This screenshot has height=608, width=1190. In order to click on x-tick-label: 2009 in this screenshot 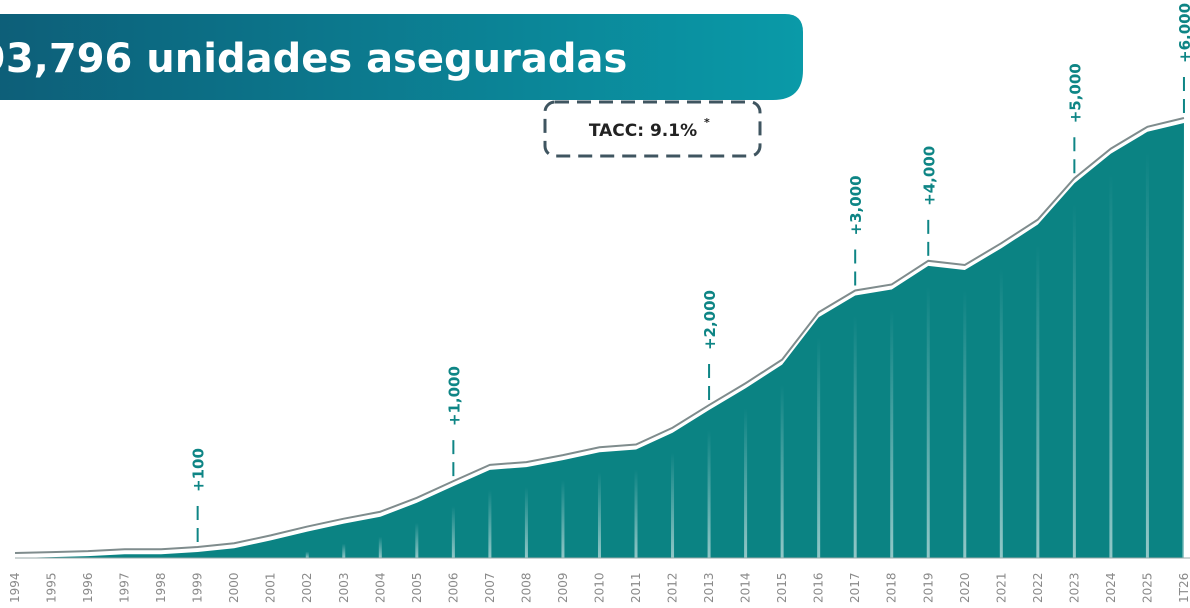, I will do `click(563, 587)`.